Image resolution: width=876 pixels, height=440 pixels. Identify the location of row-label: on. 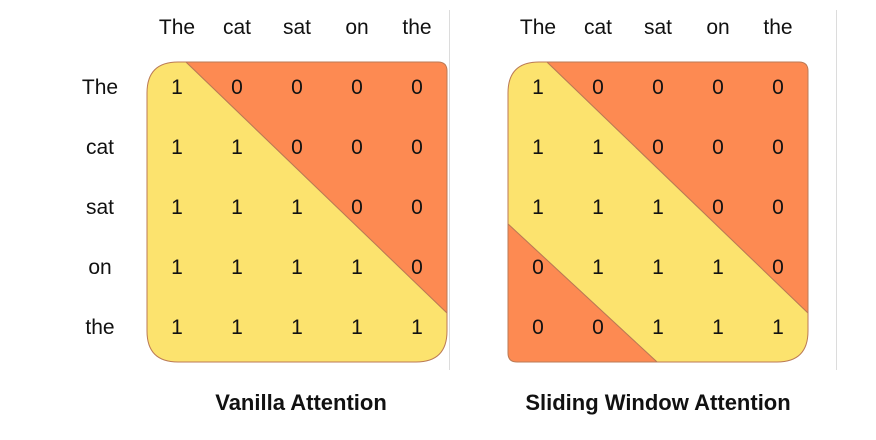
(100, 267).